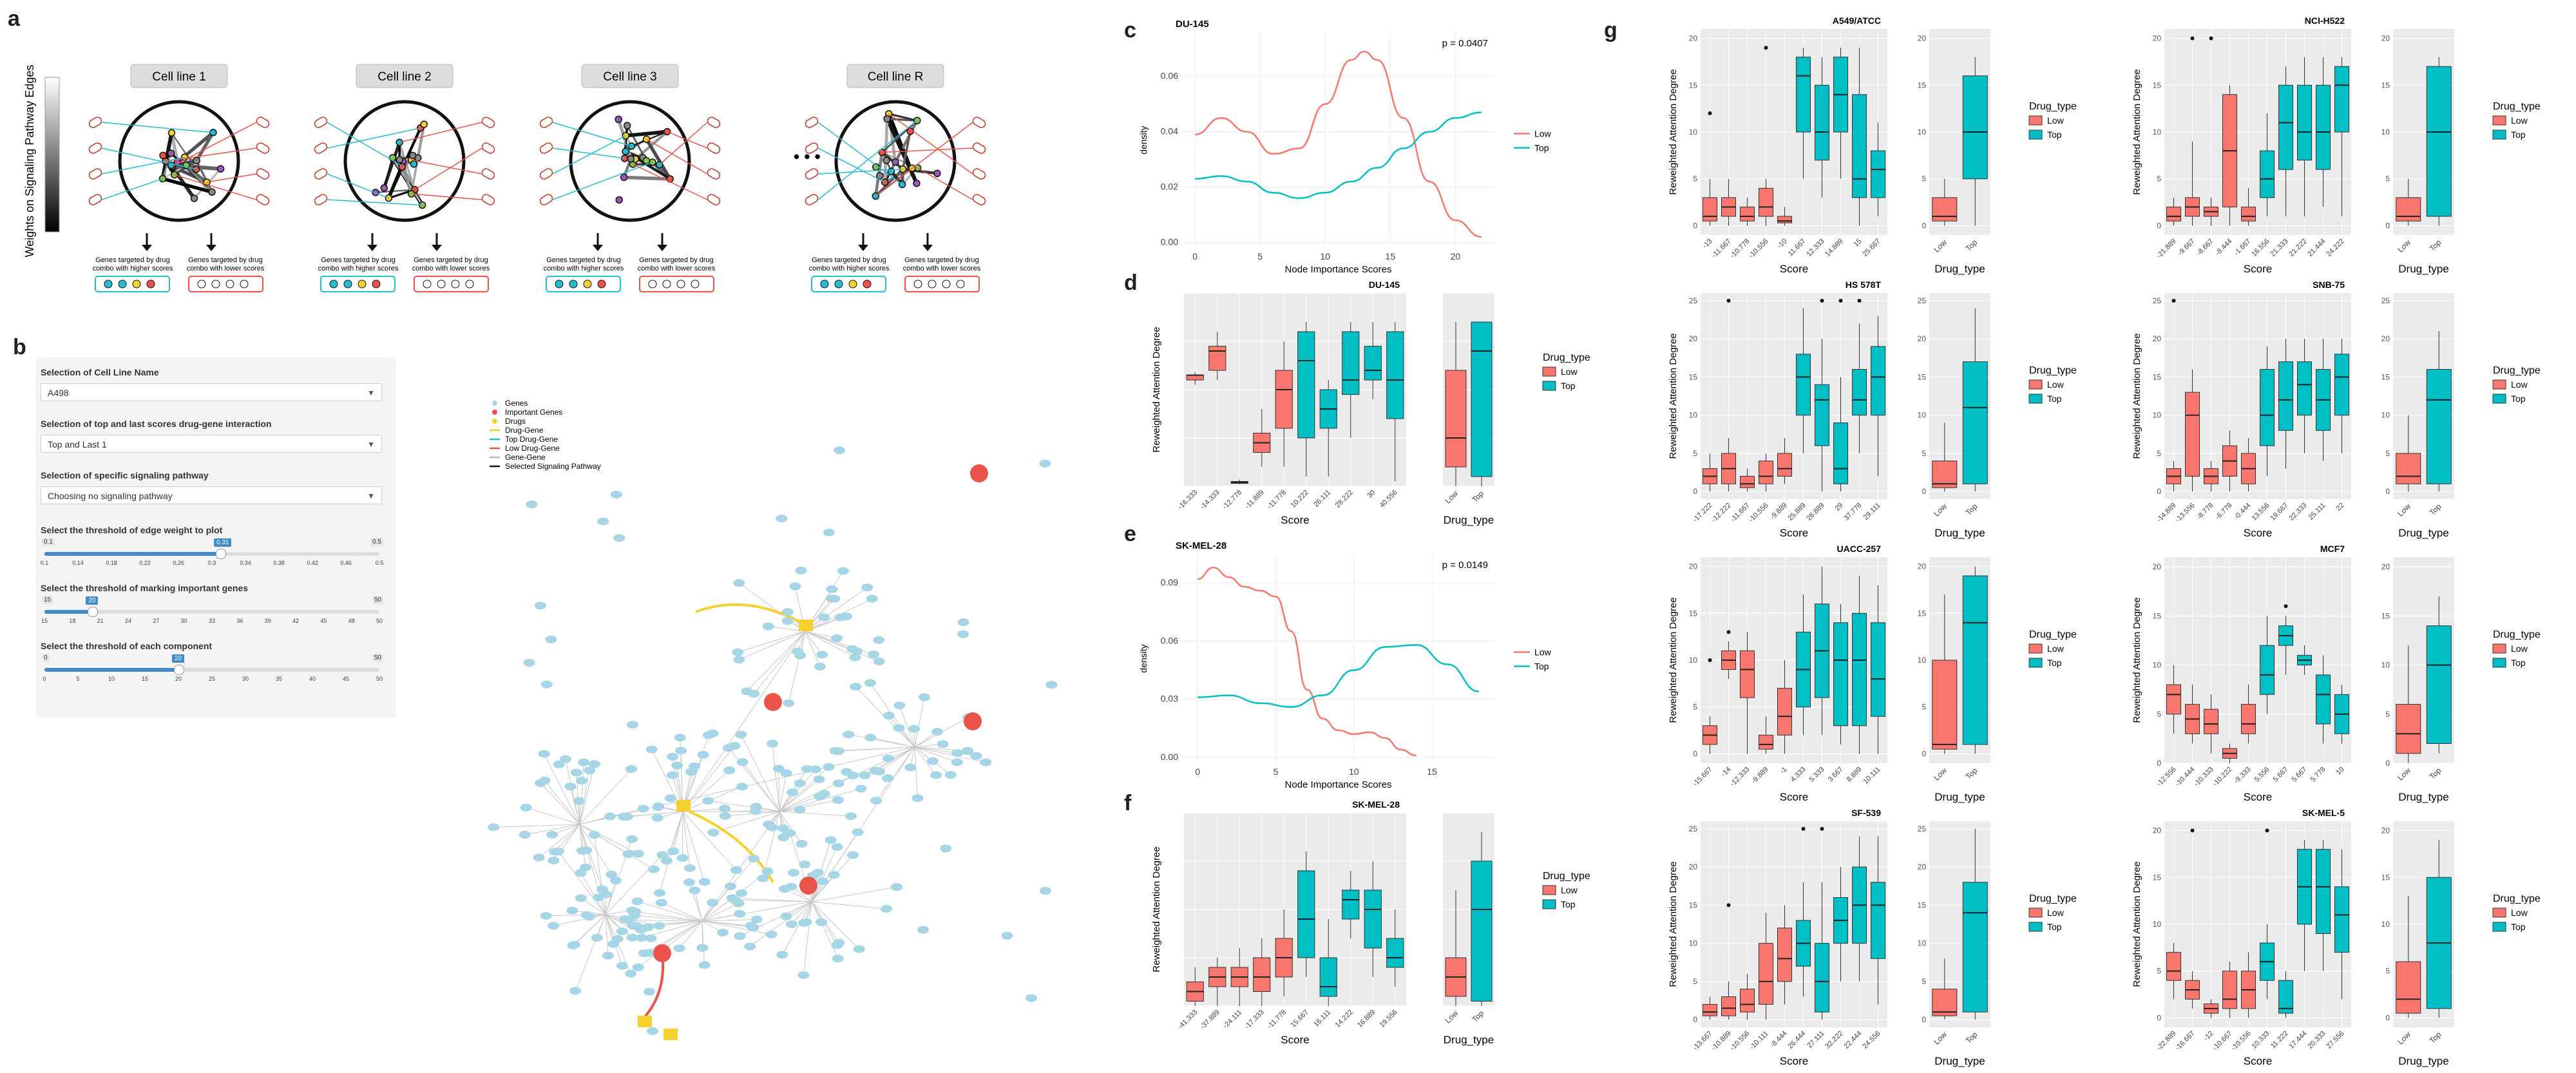 Image resolution: width=2576 pixels, height=1073 pixels. I want to click on drug-gene-select: Top and Last 1 ▼, so click(211, 444).